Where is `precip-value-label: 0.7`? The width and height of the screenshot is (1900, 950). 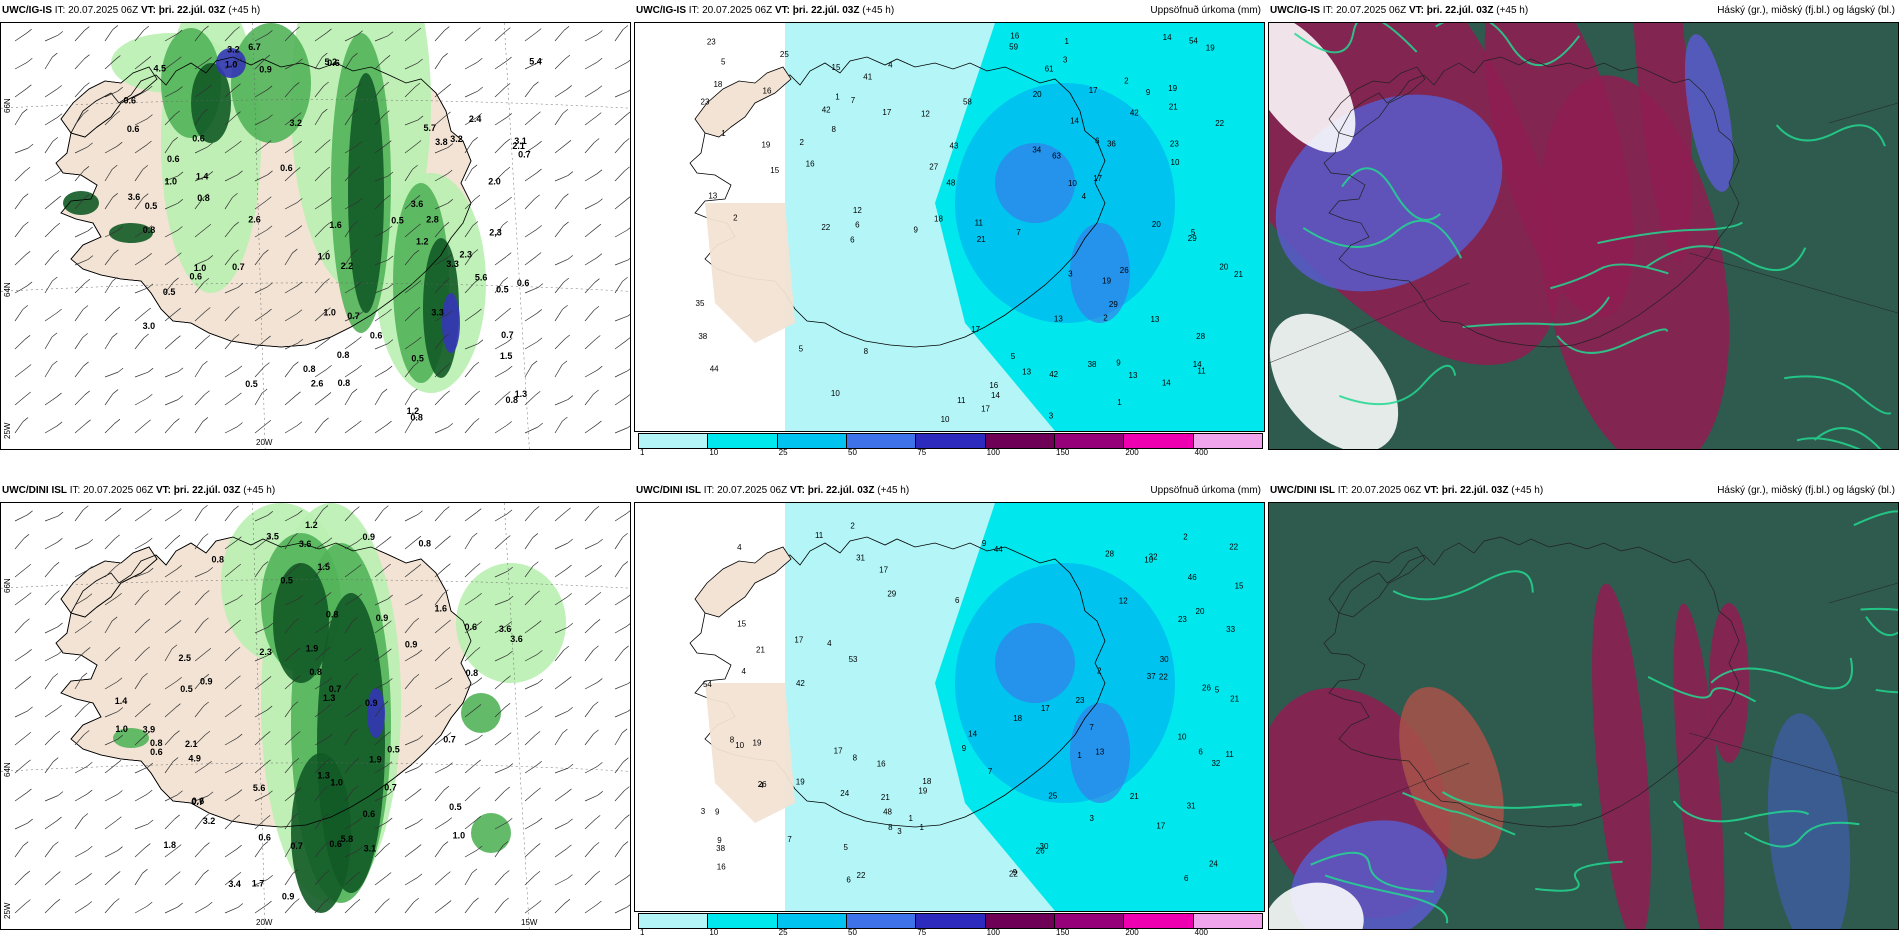 precip-value-label: 0.7 is located at coordinates (197, 802).